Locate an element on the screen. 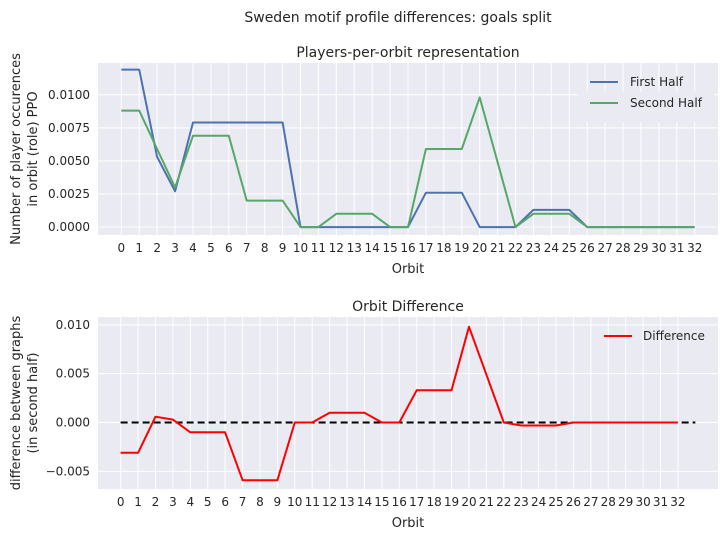 The height and width of the screenshot is (543, 728). chart-title: Players-per-orbit representation is located at coordinates (407, 53).